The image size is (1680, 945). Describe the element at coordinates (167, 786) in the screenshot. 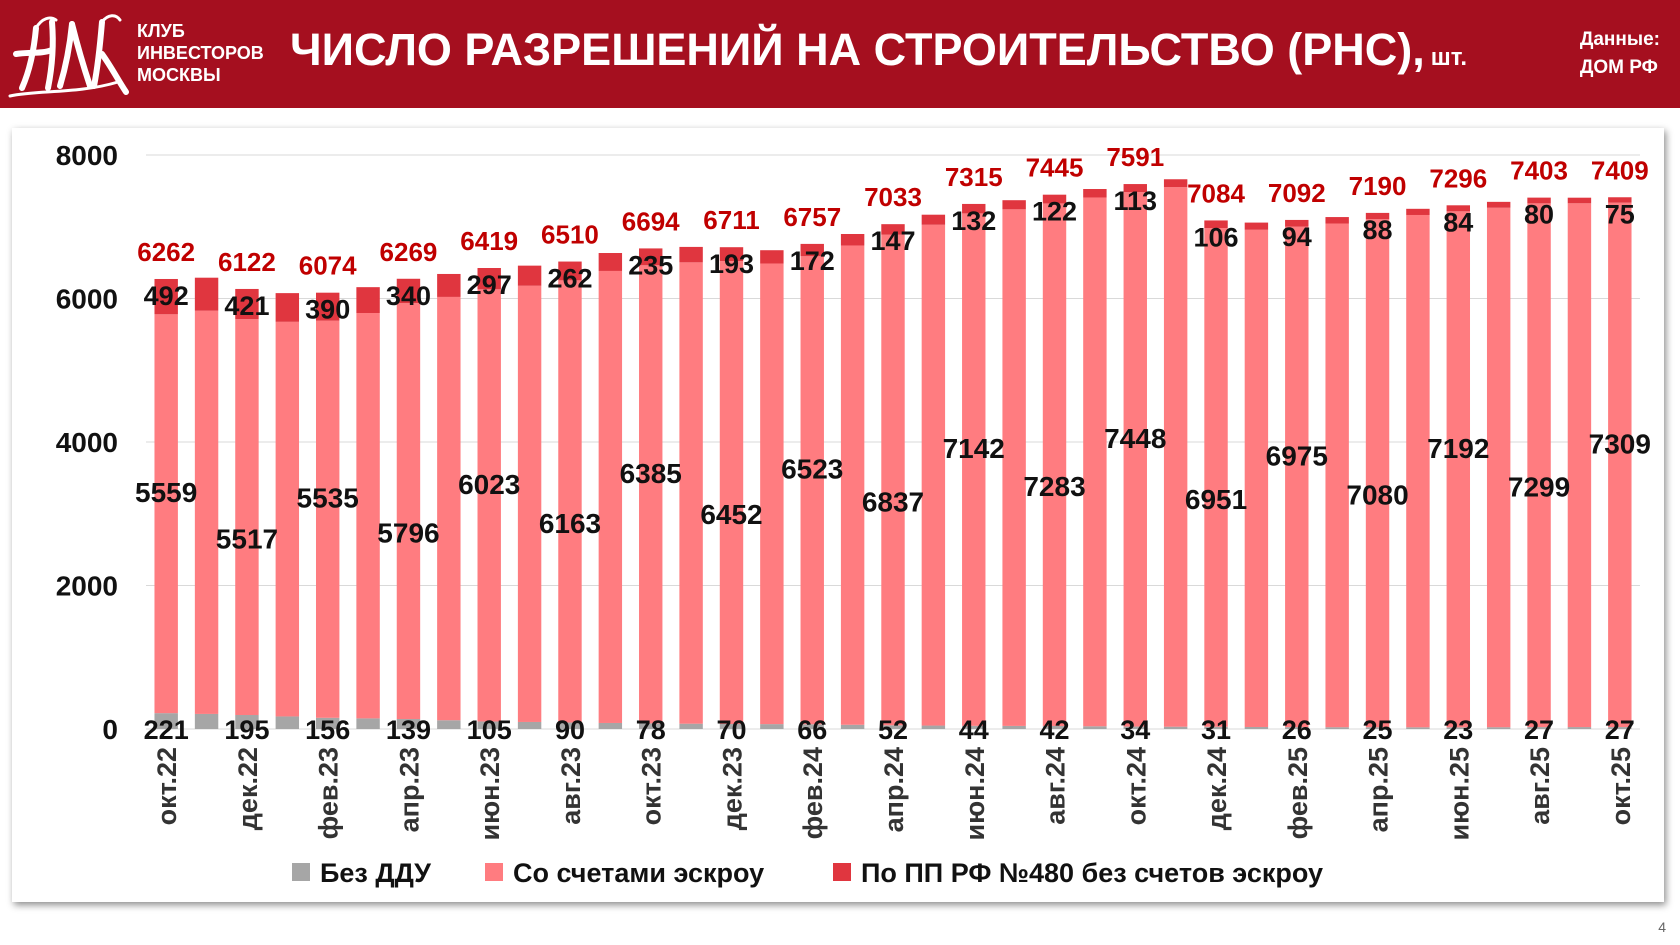

I see `x-tick-label: окт.22` at that location.